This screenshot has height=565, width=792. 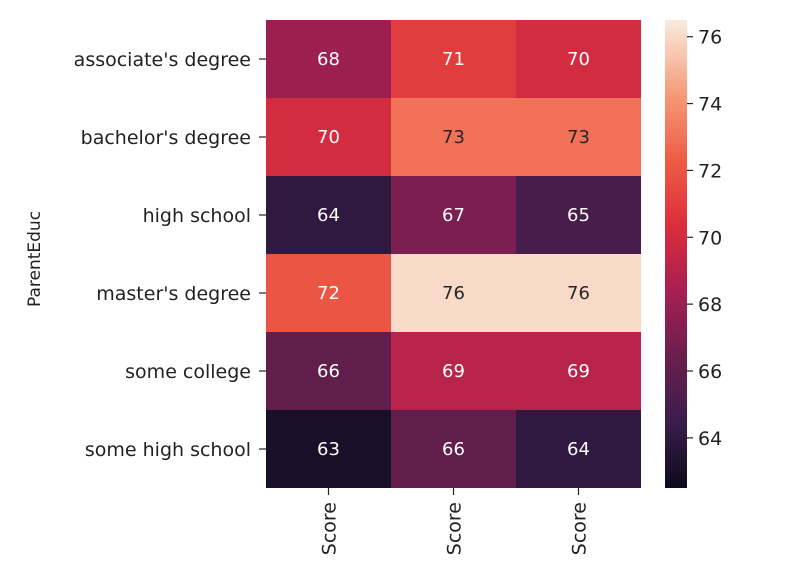 What do you see at coordinates (710, 105) in the screenshot?
I see `colorbar-tick-label: 74` at bounding box center [710, 105].